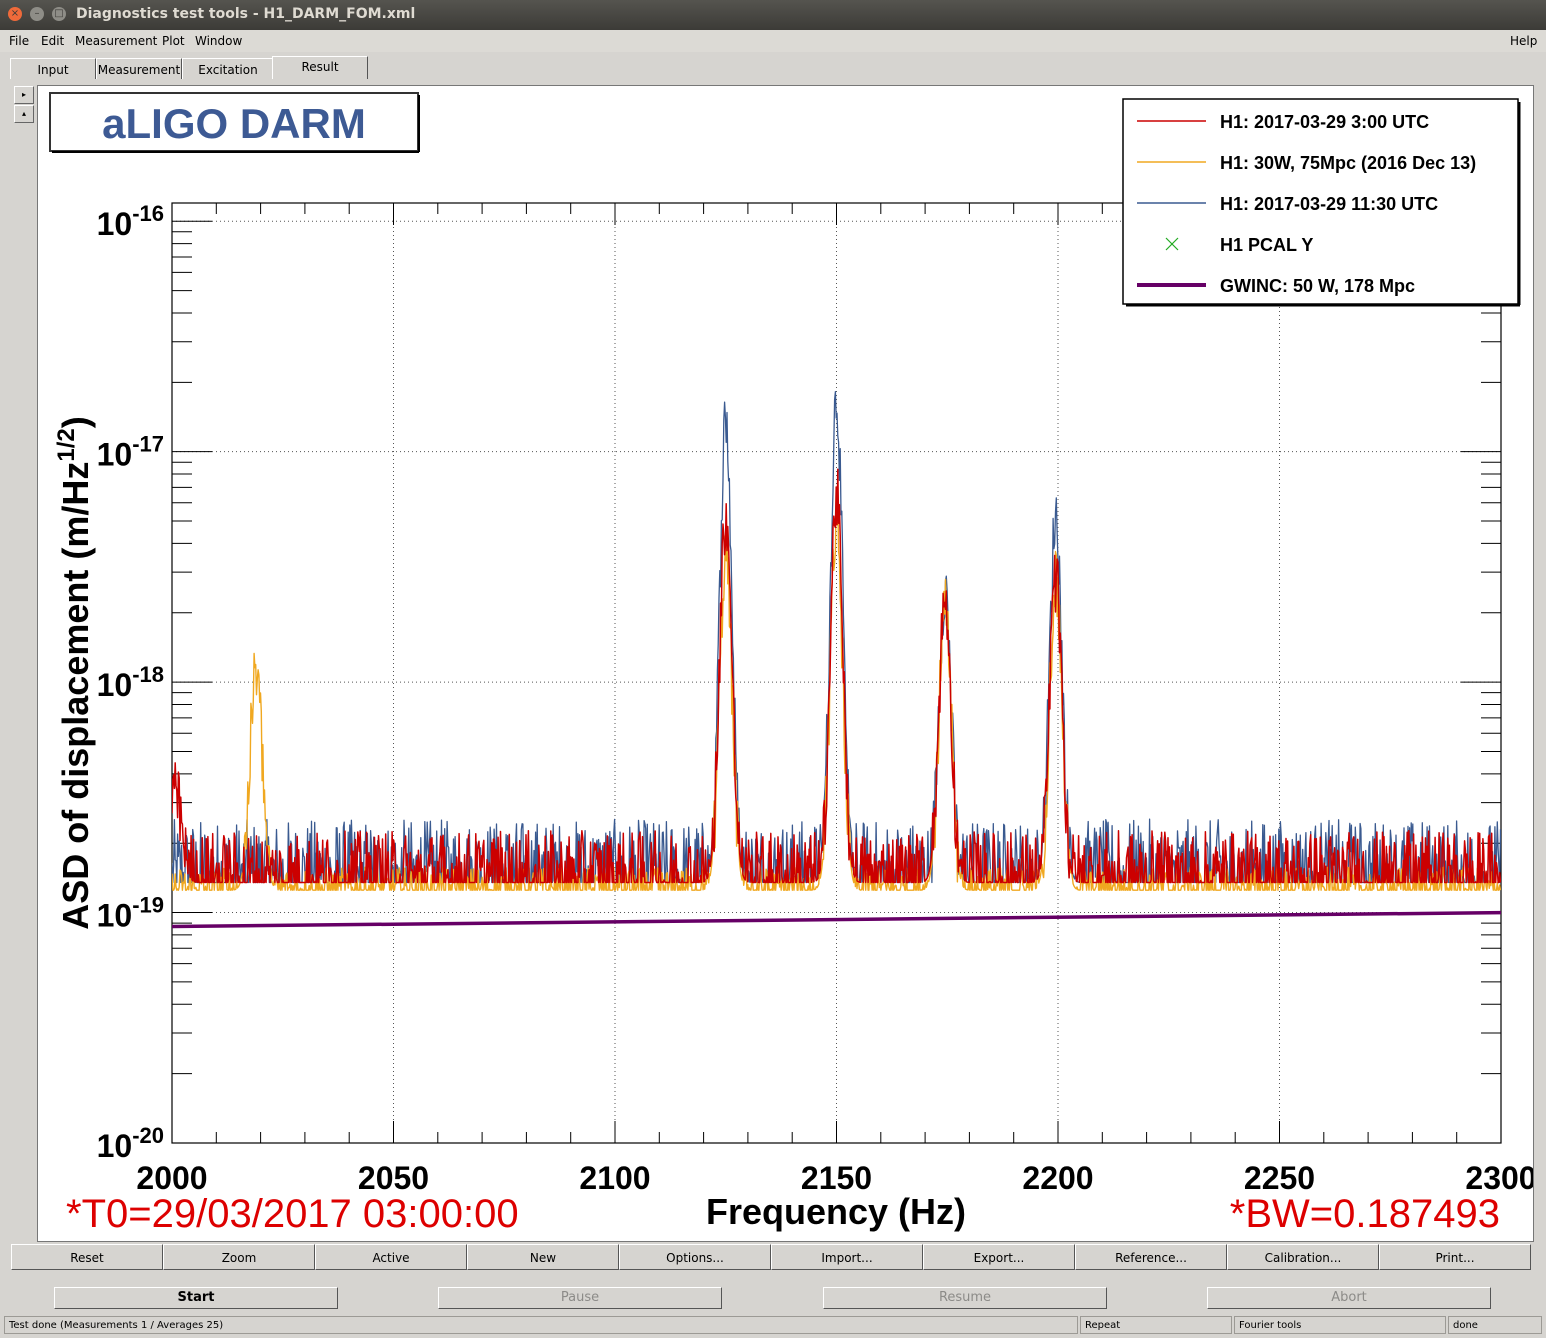  What do you see at coordinates (171, 1178) in the screenshot?
I see `x-tick-label: 2000` at bounding box center [171, 1178].